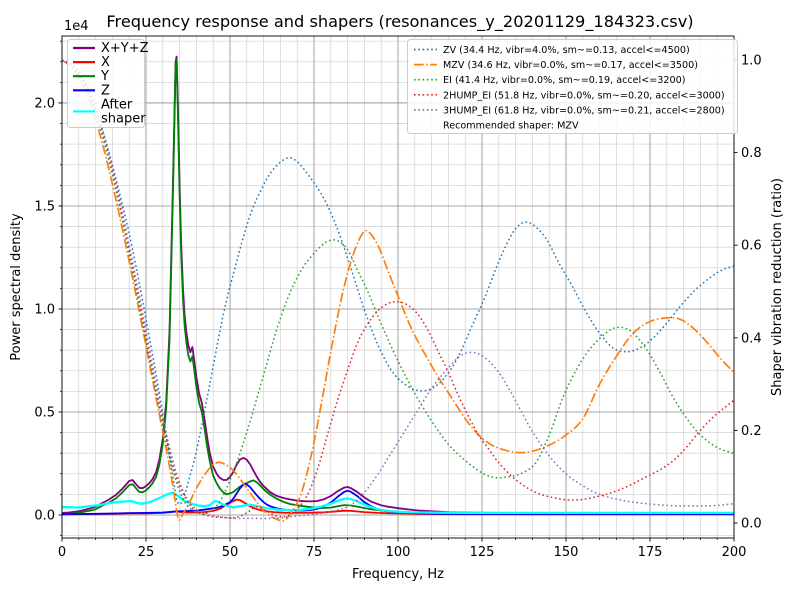 The image size is (800, 600). What do you see at coordinates (751, 246) in the screenshot?
I see `y-right-tick-label: 0.6` at bounding box center [751, 246].